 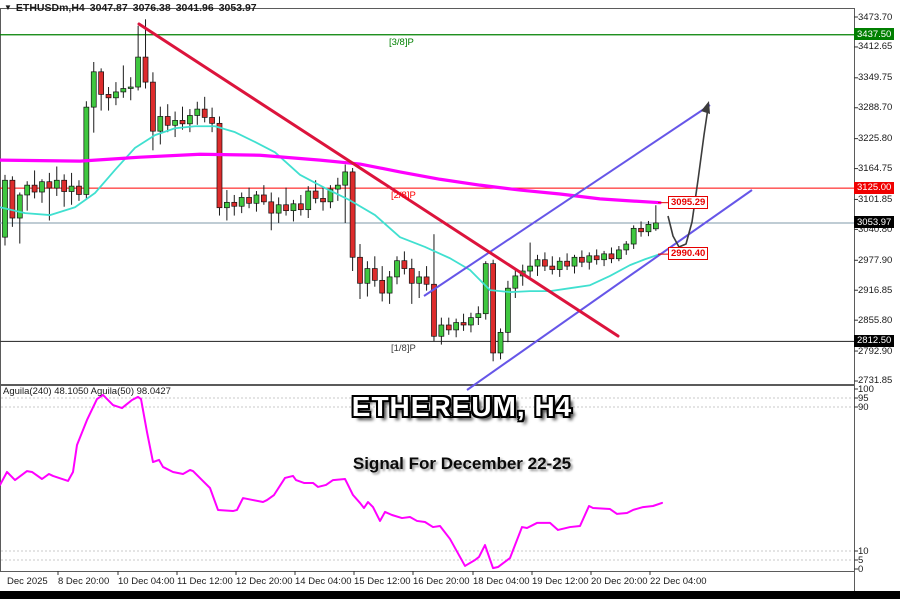 What do you see at coordinates (875, 290) in the screenshot?
I see `price-axis-label: 2916.85` at bounding box center [875, 290].